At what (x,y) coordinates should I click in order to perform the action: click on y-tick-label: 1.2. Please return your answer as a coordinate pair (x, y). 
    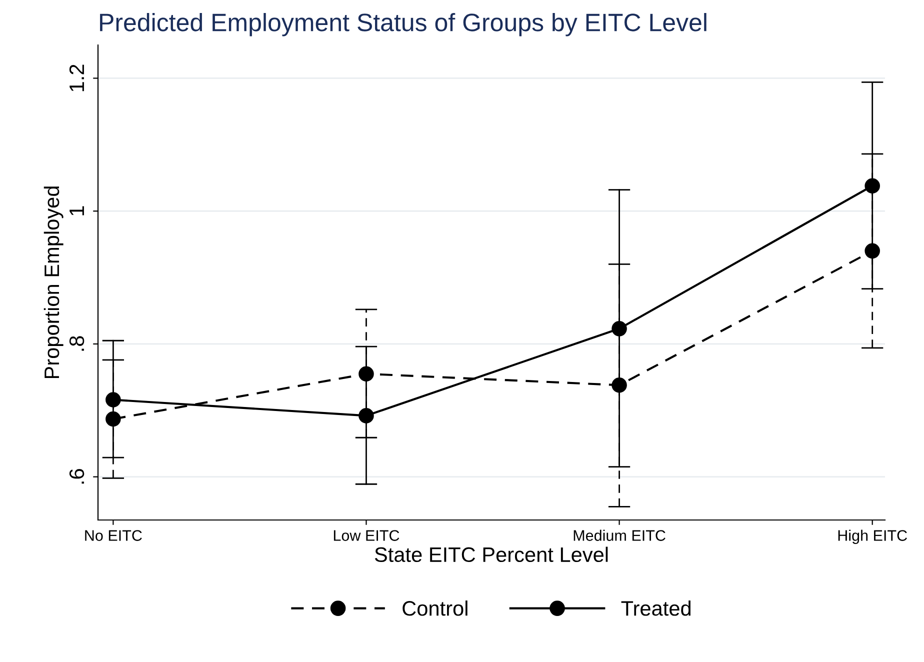
    Looking at the image, I should click on (76, 78).